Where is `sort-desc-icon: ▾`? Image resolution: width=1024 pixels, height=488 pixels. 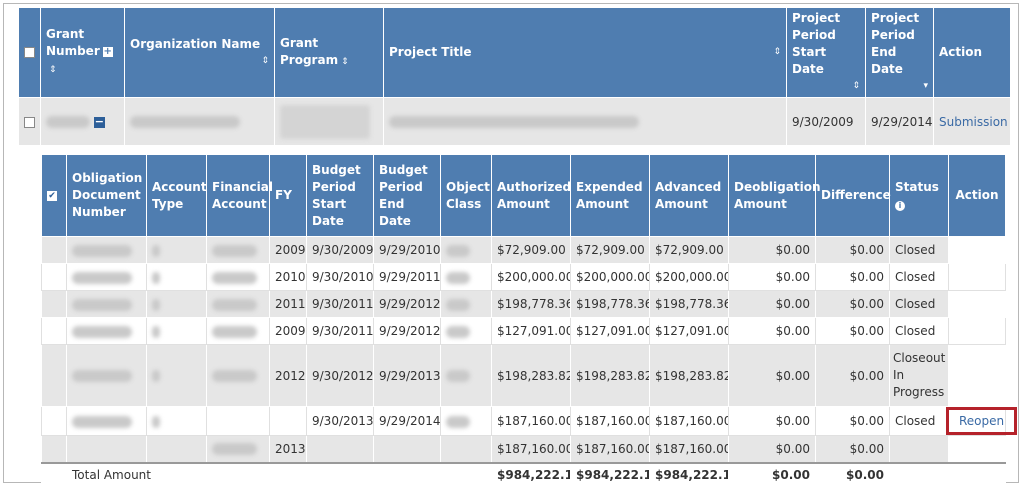 sort-desc-icon: ▾ is located at coordinates (925, 86).